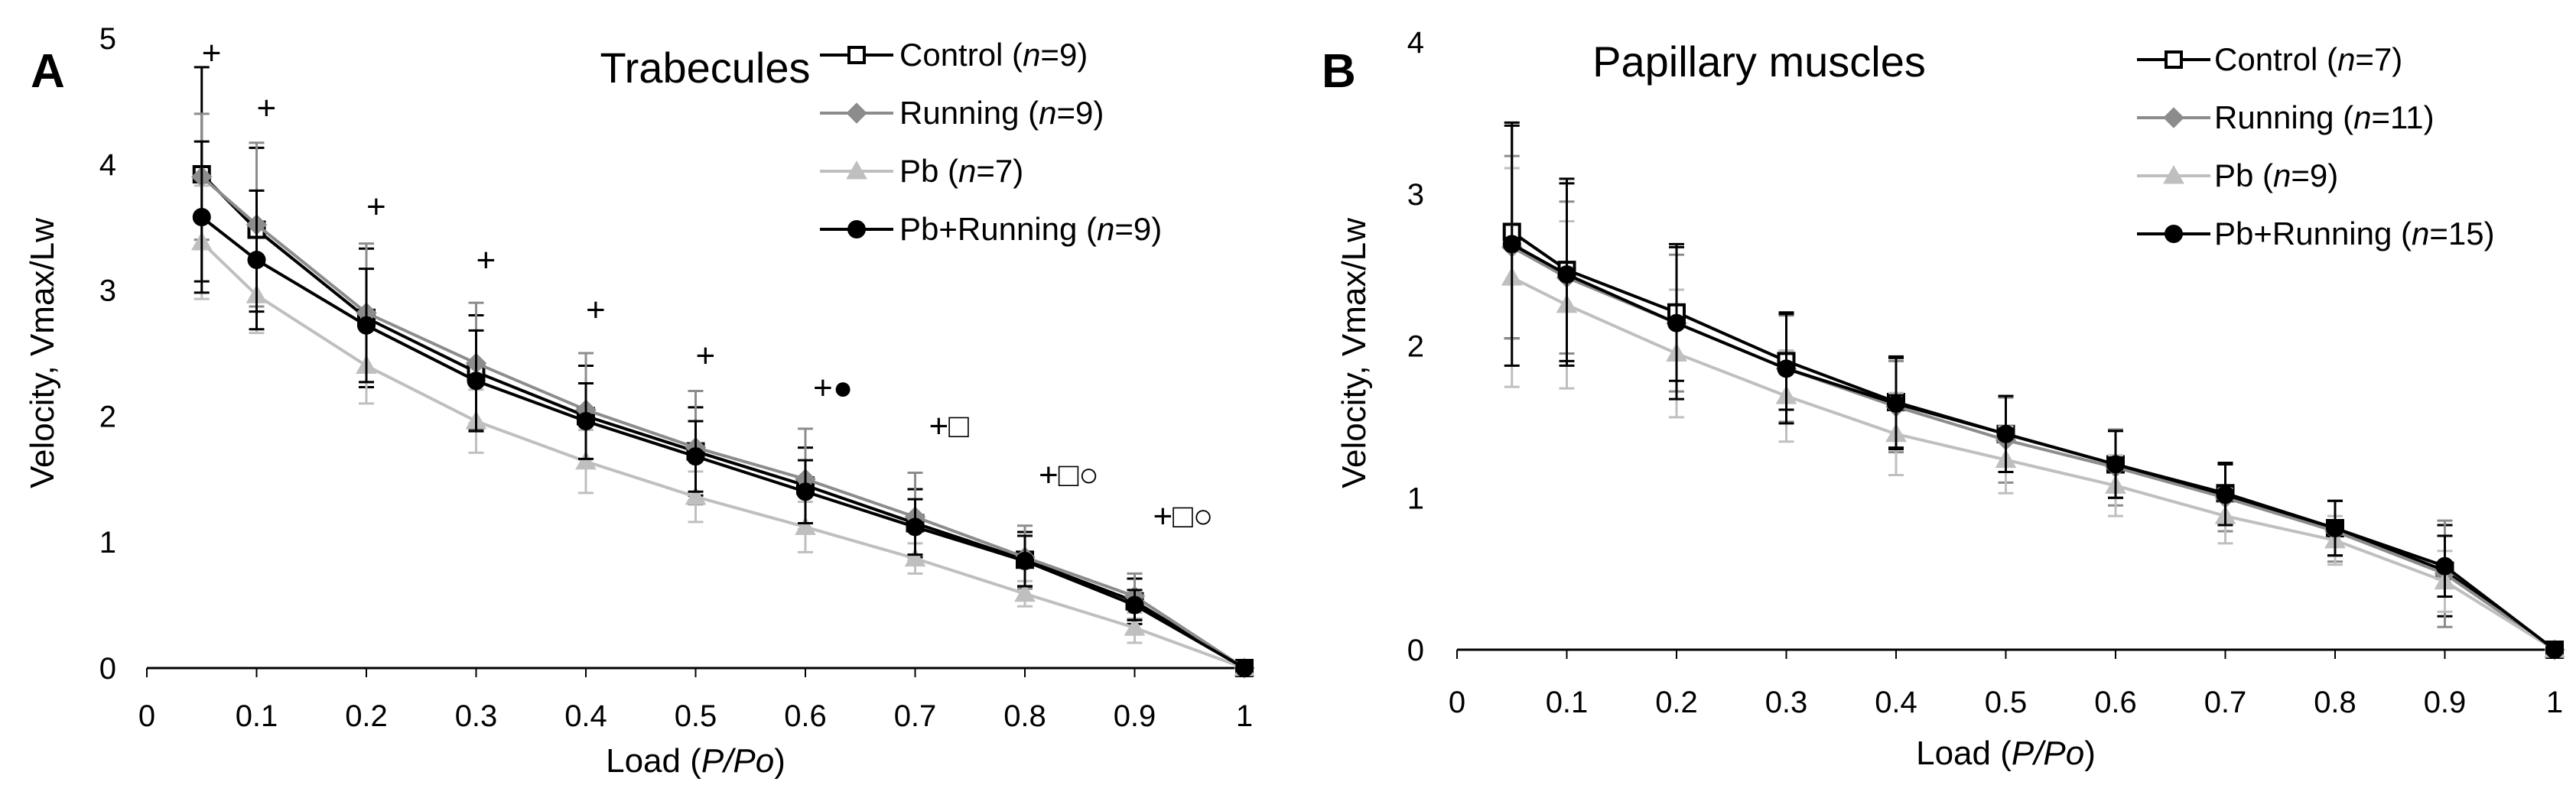  Describe the element at coordinates (107, 39) in the screenshot. I see `y-tick-label: 5` at that location.